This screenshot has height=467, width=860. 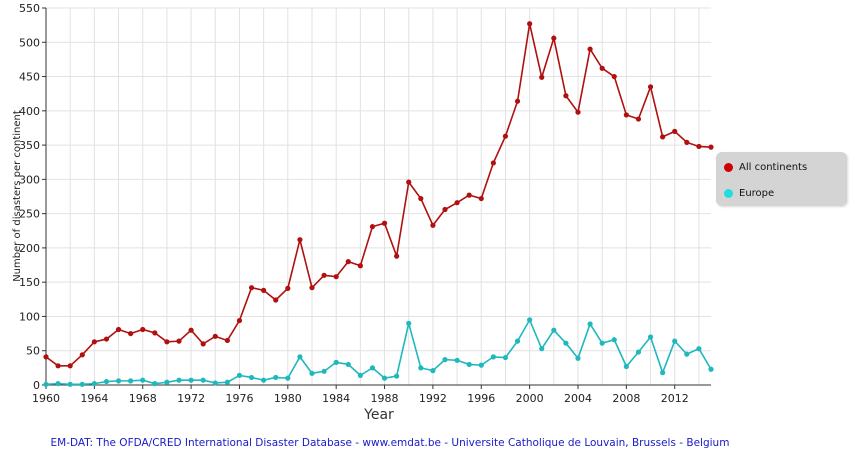 What do you see at coordinates (749, 193) in the screenshot?
I see `legend-item-europe: Europe` at bounding box center [749, 193].